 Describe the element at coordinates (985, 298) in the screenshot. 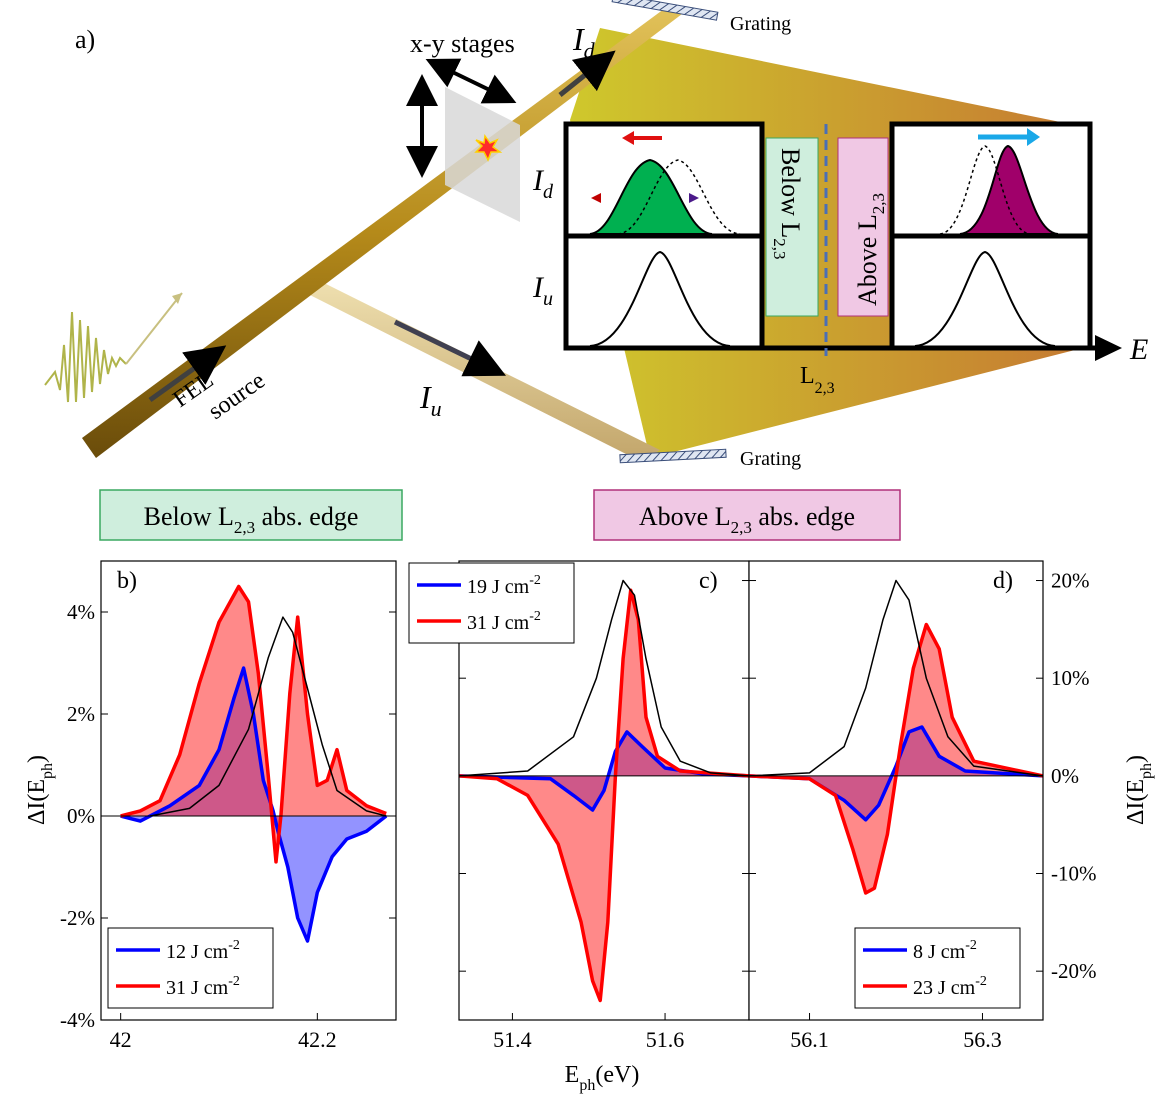

I see `reference-peak-right` at that location.